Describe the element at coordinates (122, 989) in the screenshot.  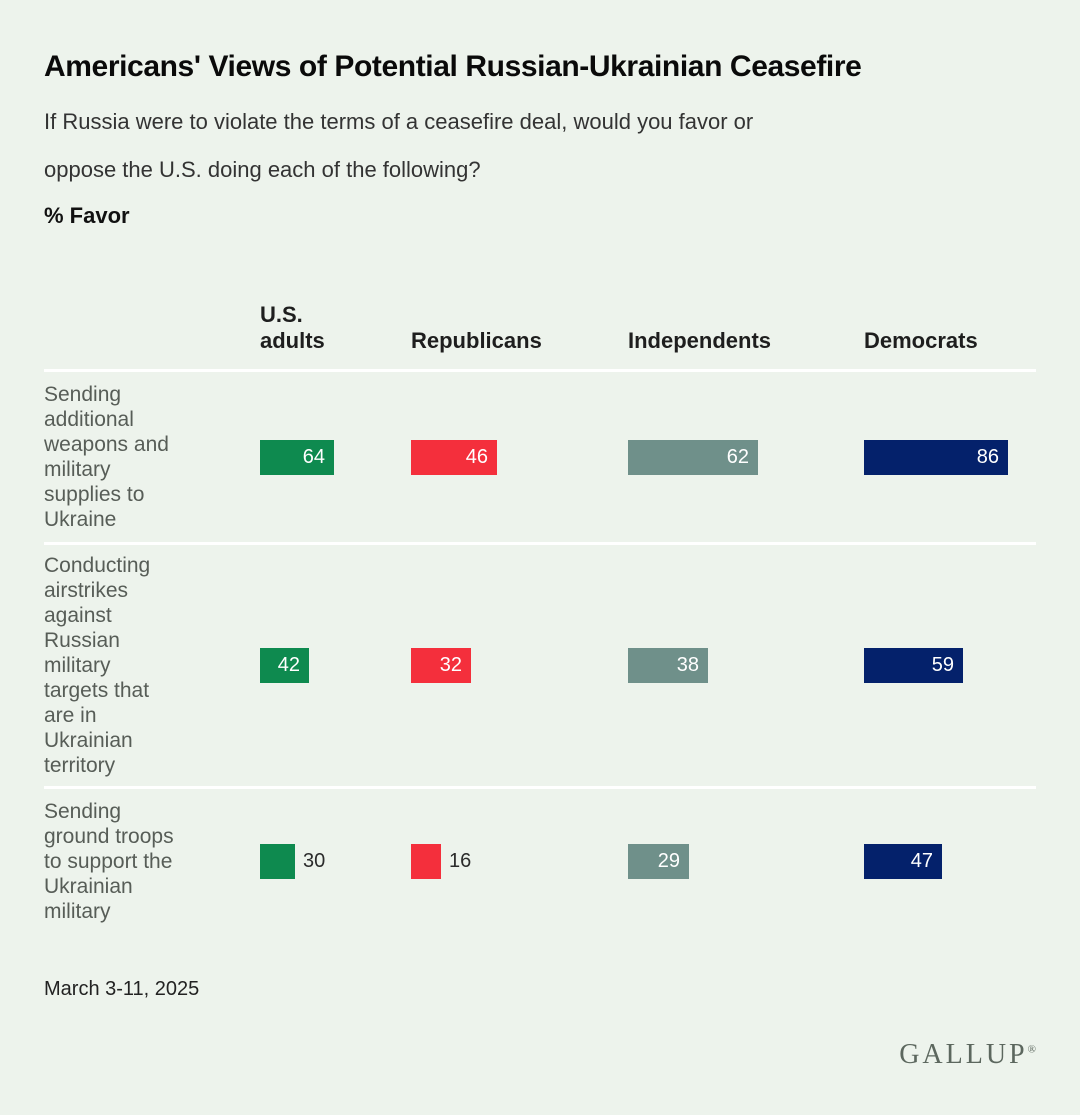
I see `survey-date: March 3-11, 2025` at that location.